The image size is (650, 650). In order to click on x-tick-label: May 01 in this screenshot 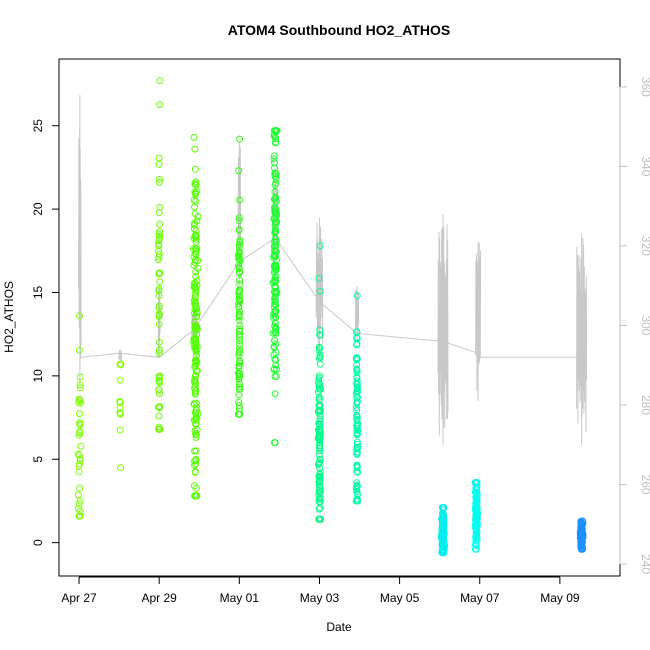, I will do `click(240, 598)`.